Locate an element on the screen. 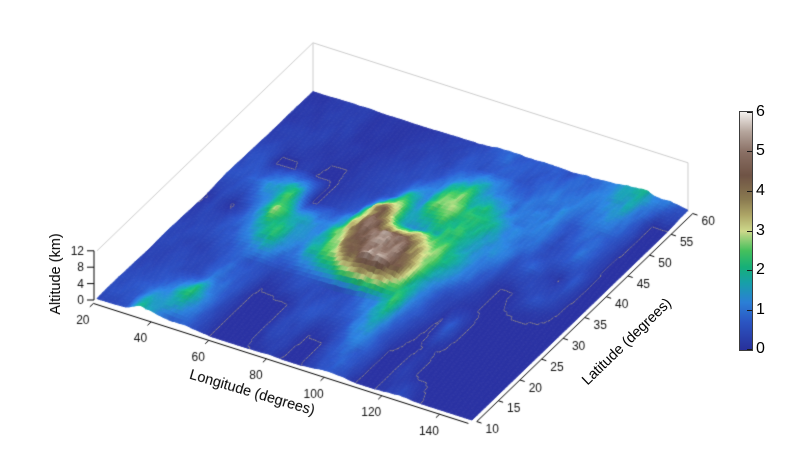 The height and width of the screenshot is (452, 800). z-axis-title: Altitude (km) is located at coordinates (56, 274).